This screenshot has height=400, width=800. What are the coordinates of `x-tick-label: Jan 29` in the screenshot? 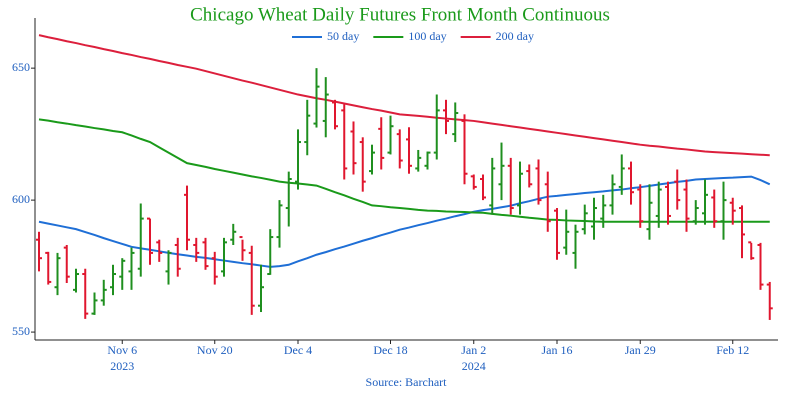 It's located at (640, 350).